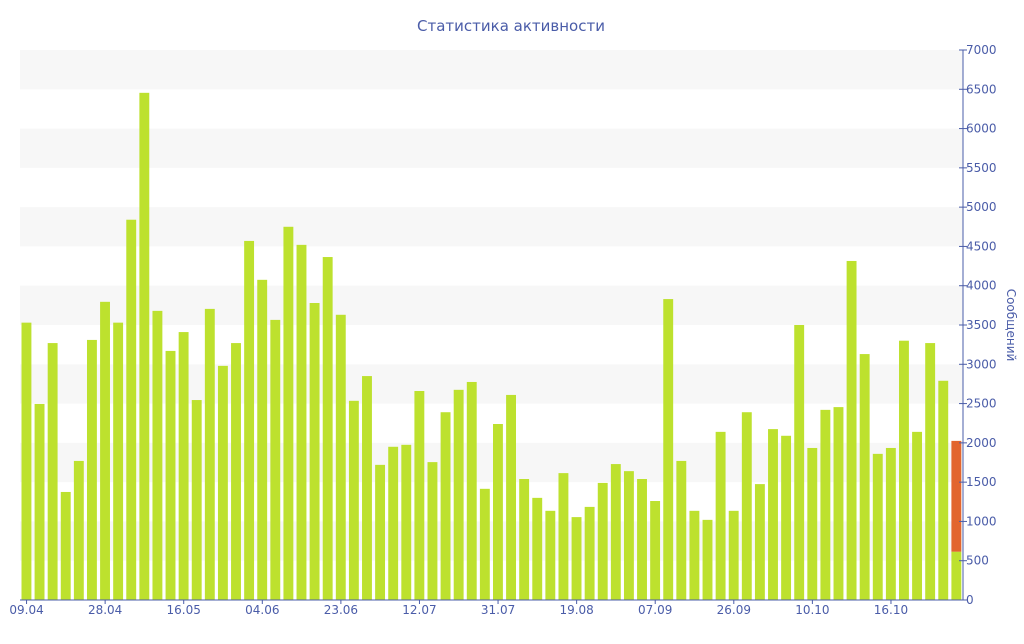 The image size is (1024, 644). Describe the element at coordinates (498, 610) in the screenshot. I see `x-tick-label: 31.07` at that location.